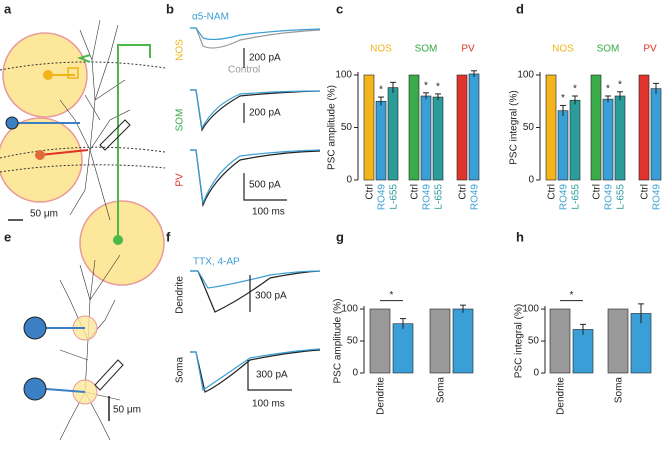 Image resolution: width=672 pixels, height=452 pixels. What do you see at coordinates (180, 370) in the screenshot?
I see `row-label: Soma` at bounding box center [180, 370].